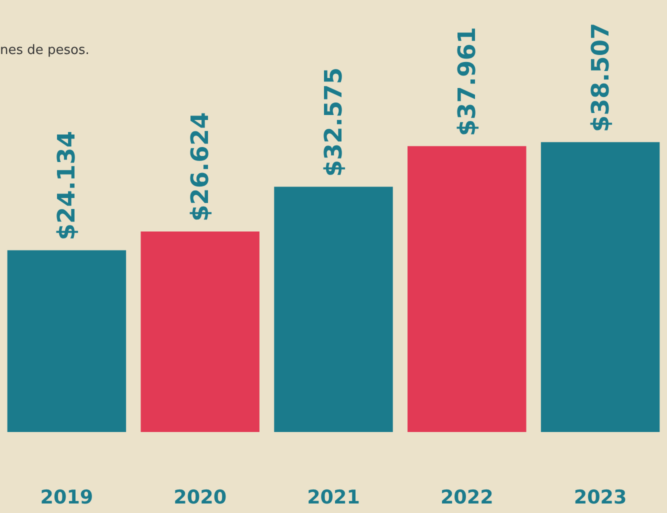 Image resolution: width=667 pixels, height=513 pixels. I want to click on x-tick-label: 2023, so click(600, 497).